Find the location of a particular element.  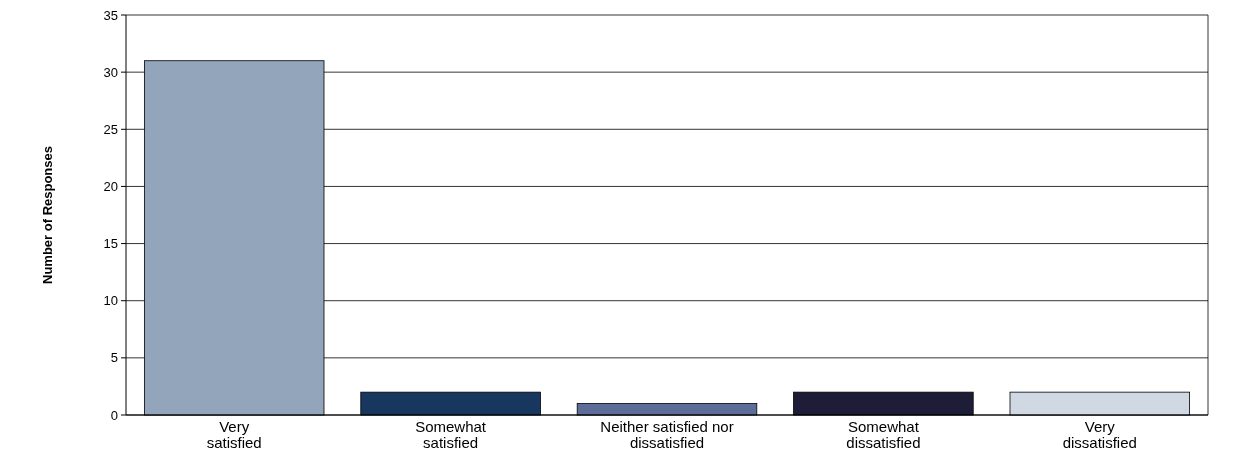

y-tick-label: 30 is located at coordinates (110, 72).